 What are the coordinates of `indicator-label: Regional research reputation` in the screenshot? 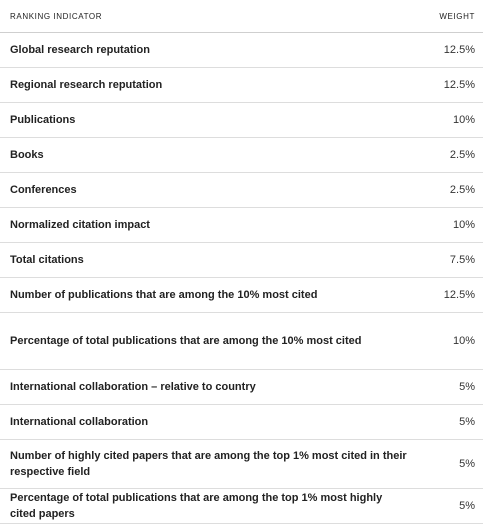 It's located at (86, 85).